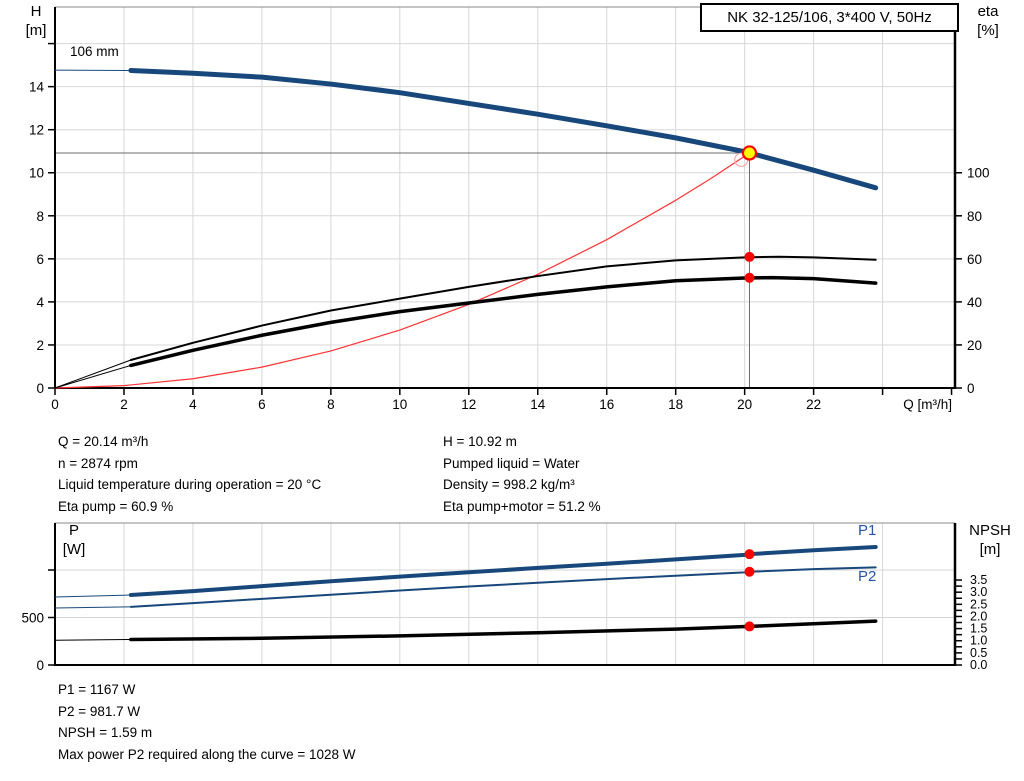 The width and height of the screenshot is (1024, 781). I want to click on eta-pump-curve, so click(503, 308).